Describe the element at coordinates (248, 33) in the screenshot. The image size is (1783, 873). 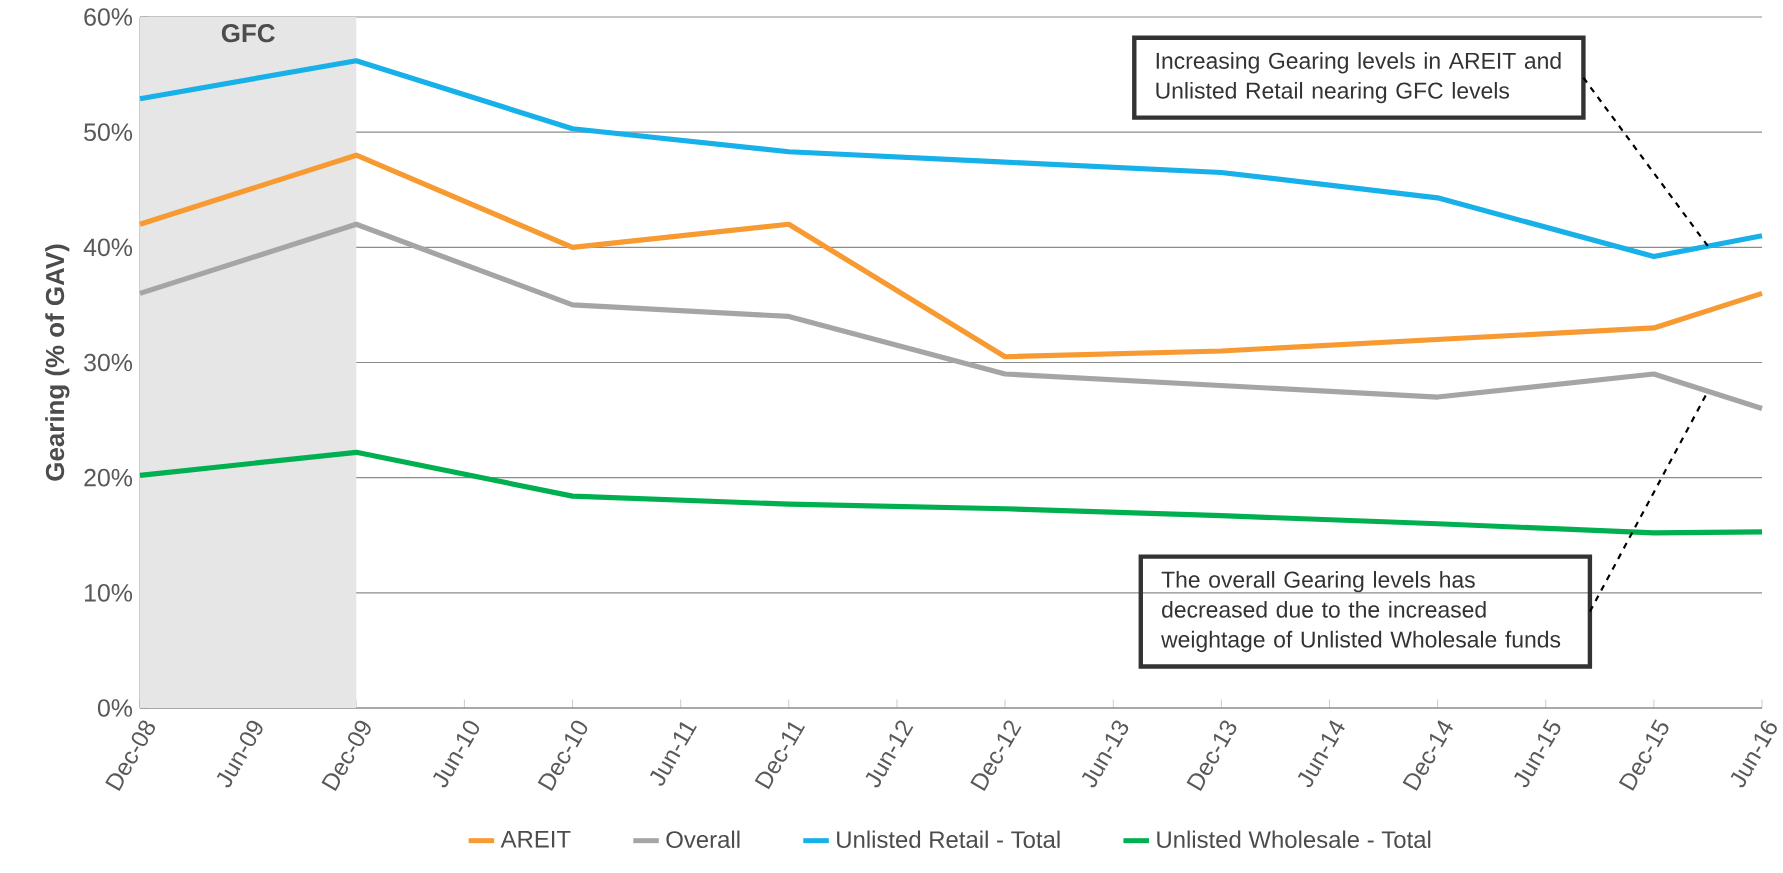
I see `band-label: GFC` at that location.